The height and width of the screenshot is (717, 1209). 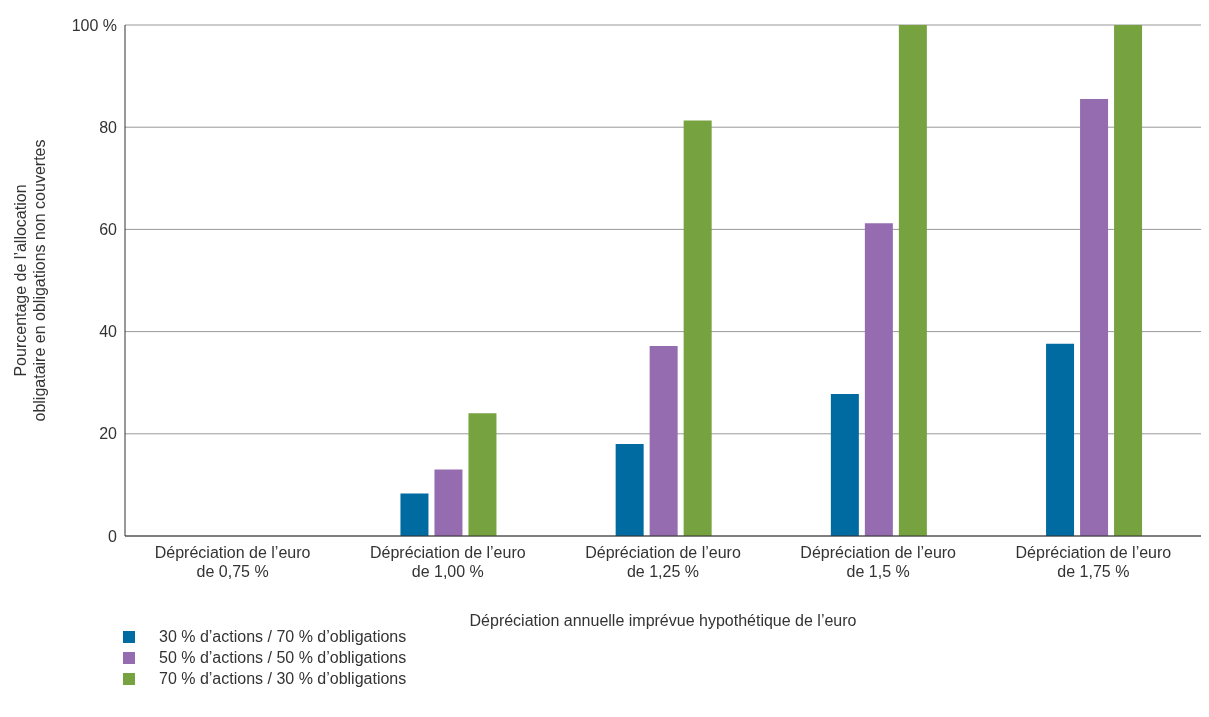 What do you see at coordinates (30, 280) in the screenshot?
I see `y-axis-title: Pourcentage de l’allocation obligataire en obligations non couvertes` at bounding box center [30, 280].